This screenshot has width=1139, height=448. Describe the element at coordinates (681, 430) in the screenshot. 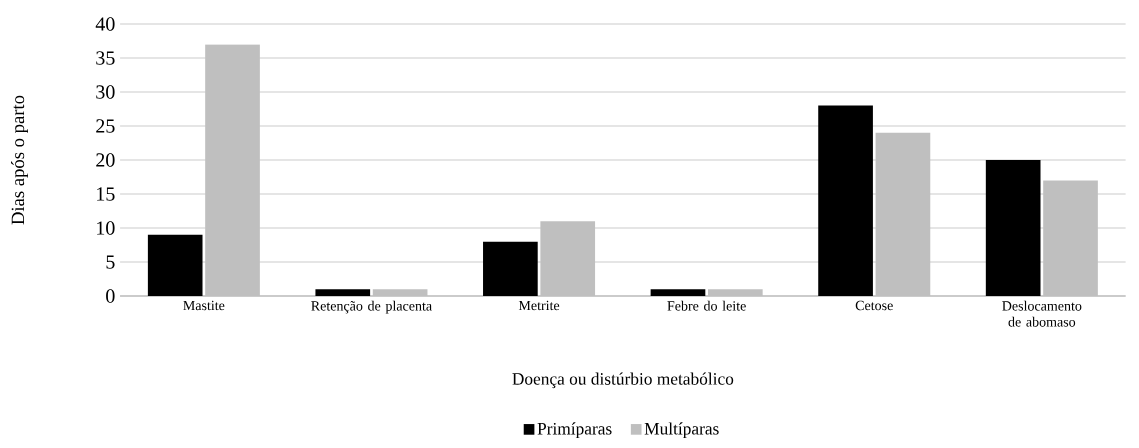

I see `legend-label: Multíparas` at that location.